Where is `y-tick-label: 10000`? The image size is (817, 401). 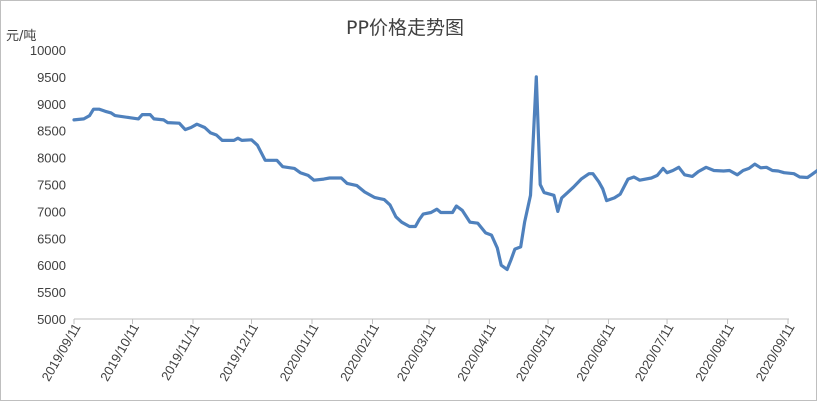 y-tick-label: 10000 is located at coordinates (48, 50).